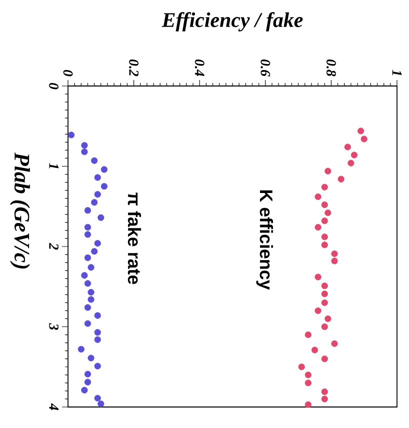 This screenshot has width=409, height=428. What do you see at coordinates (397, 73) in the screenshot?
I see `x-tick-label: 1` at bounding box center [397, 73].